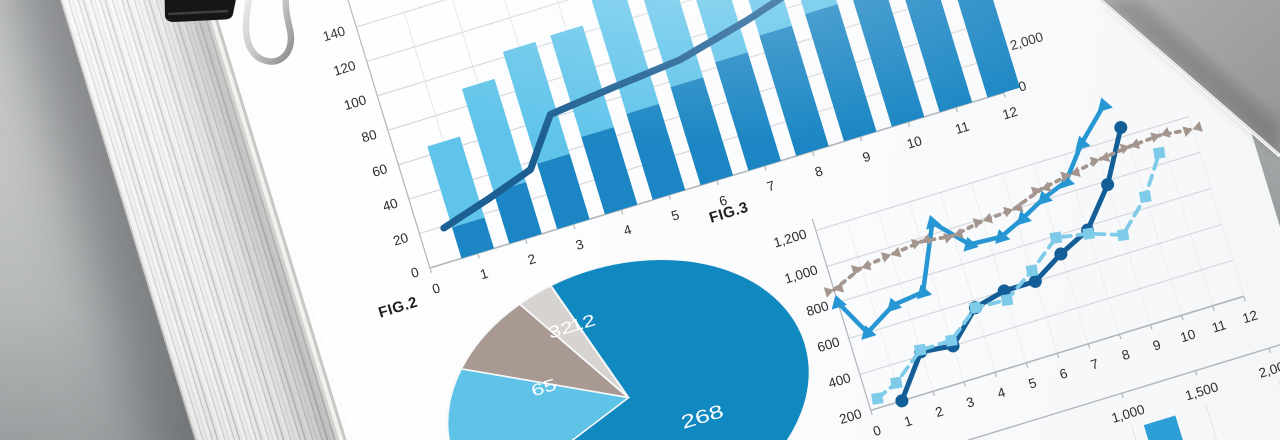 Image resolution: width=1280 pixels, height=440 pixels. Describe the element at coordinates (840, 380) in the screenshot. I see `svg-text: 400` at that location.